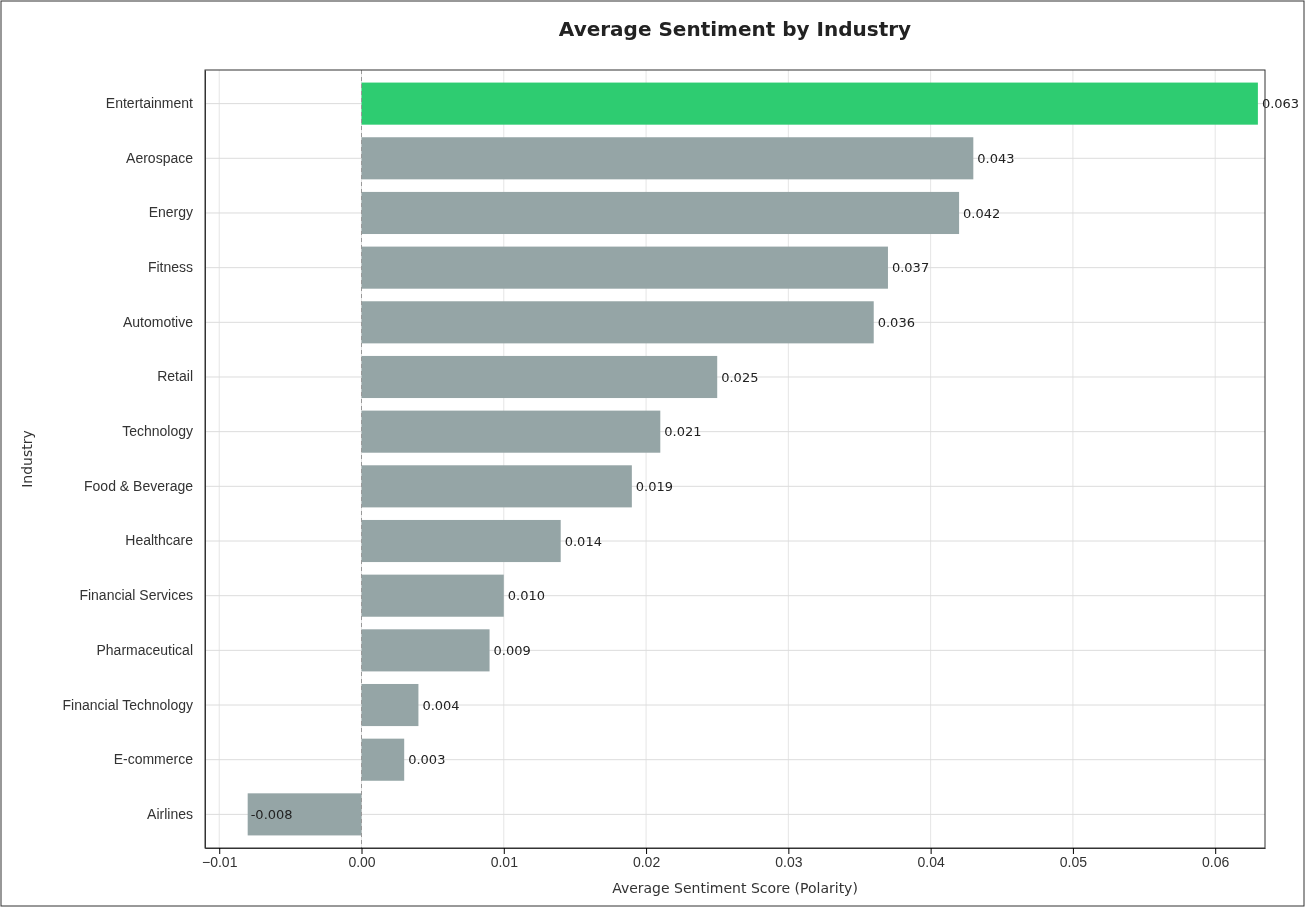  What do you see at coordinates (175, 376) in the screenshot?
I see `y-tick-label: Retail` at bounding box center [175, 376].